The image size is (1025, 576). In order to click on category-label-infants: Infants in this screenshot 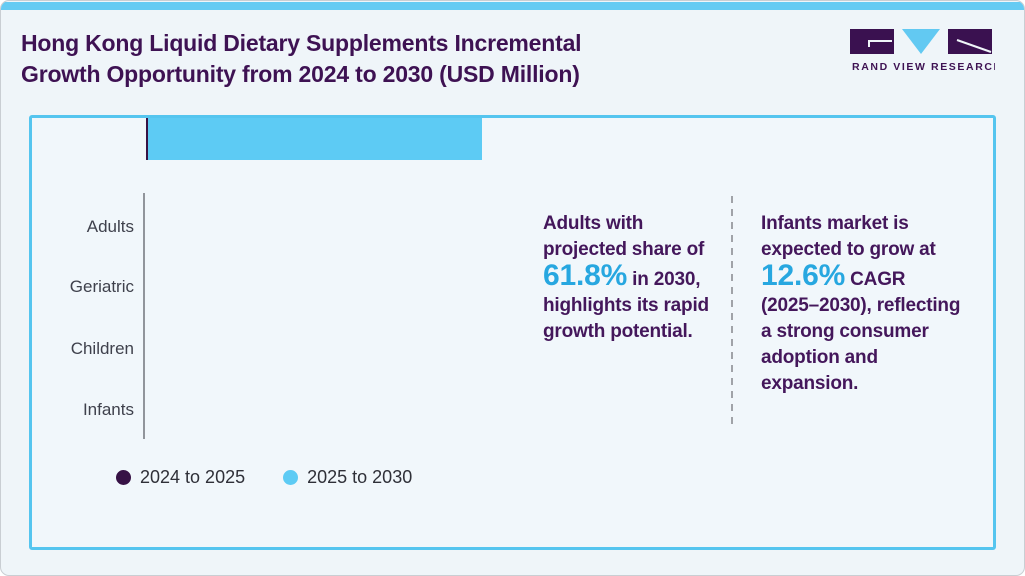, I will do `click(108, 409)`.